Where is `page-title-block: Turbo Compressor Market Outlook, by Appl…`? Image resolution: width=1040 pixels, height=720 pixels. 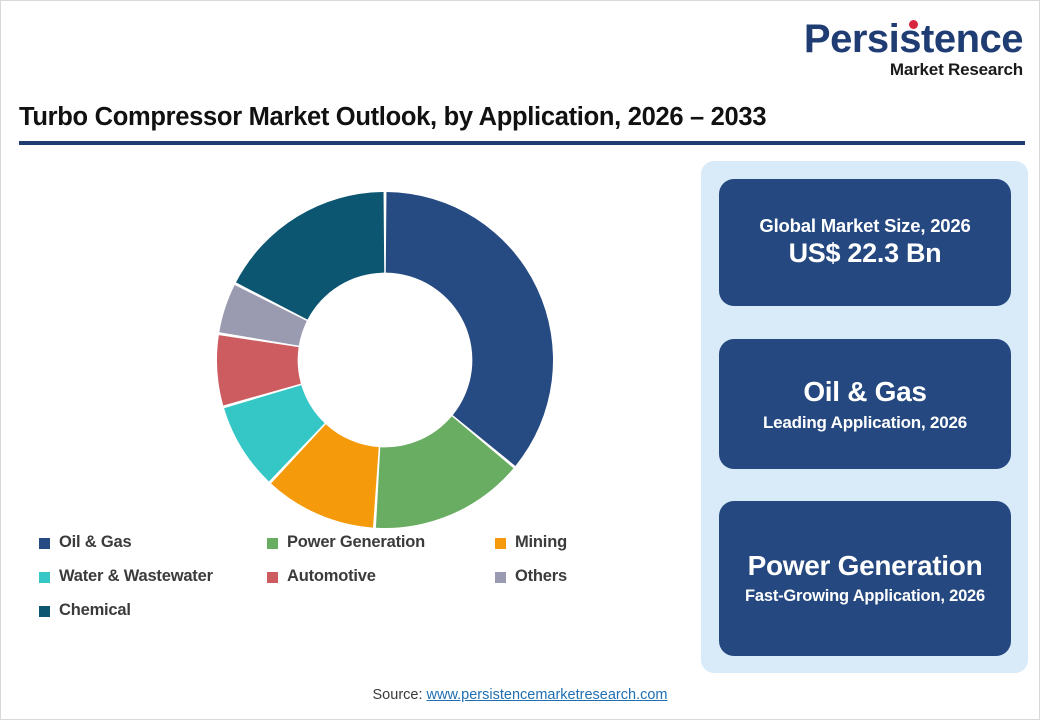
page-title-block: Turbo Compressor Market Outlook, by Appl… is located at coordinates (522, 124).